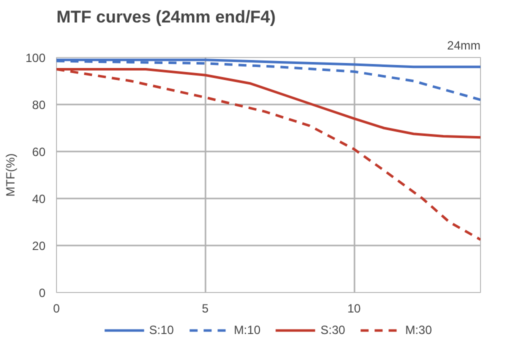 This screenshot has height=350, width=525. What do you see at coordinates (10, 175) in the screenshot?
I see `y-axis-title: MTF(%)` at bounding box center [10, 175].